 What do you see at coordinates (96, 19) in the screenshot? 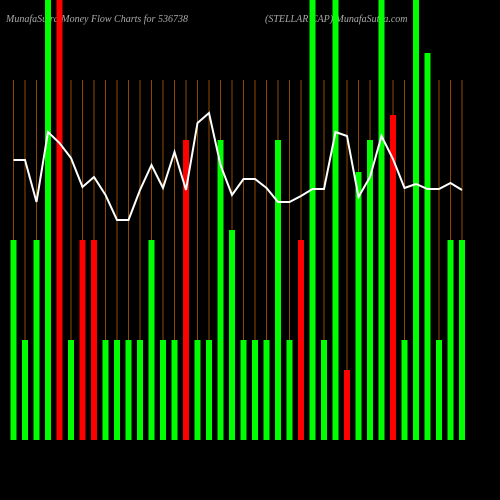
I see `chart-title: MunafaSutra Money Flow Charts for 536738` at bounding box center [96, 19].